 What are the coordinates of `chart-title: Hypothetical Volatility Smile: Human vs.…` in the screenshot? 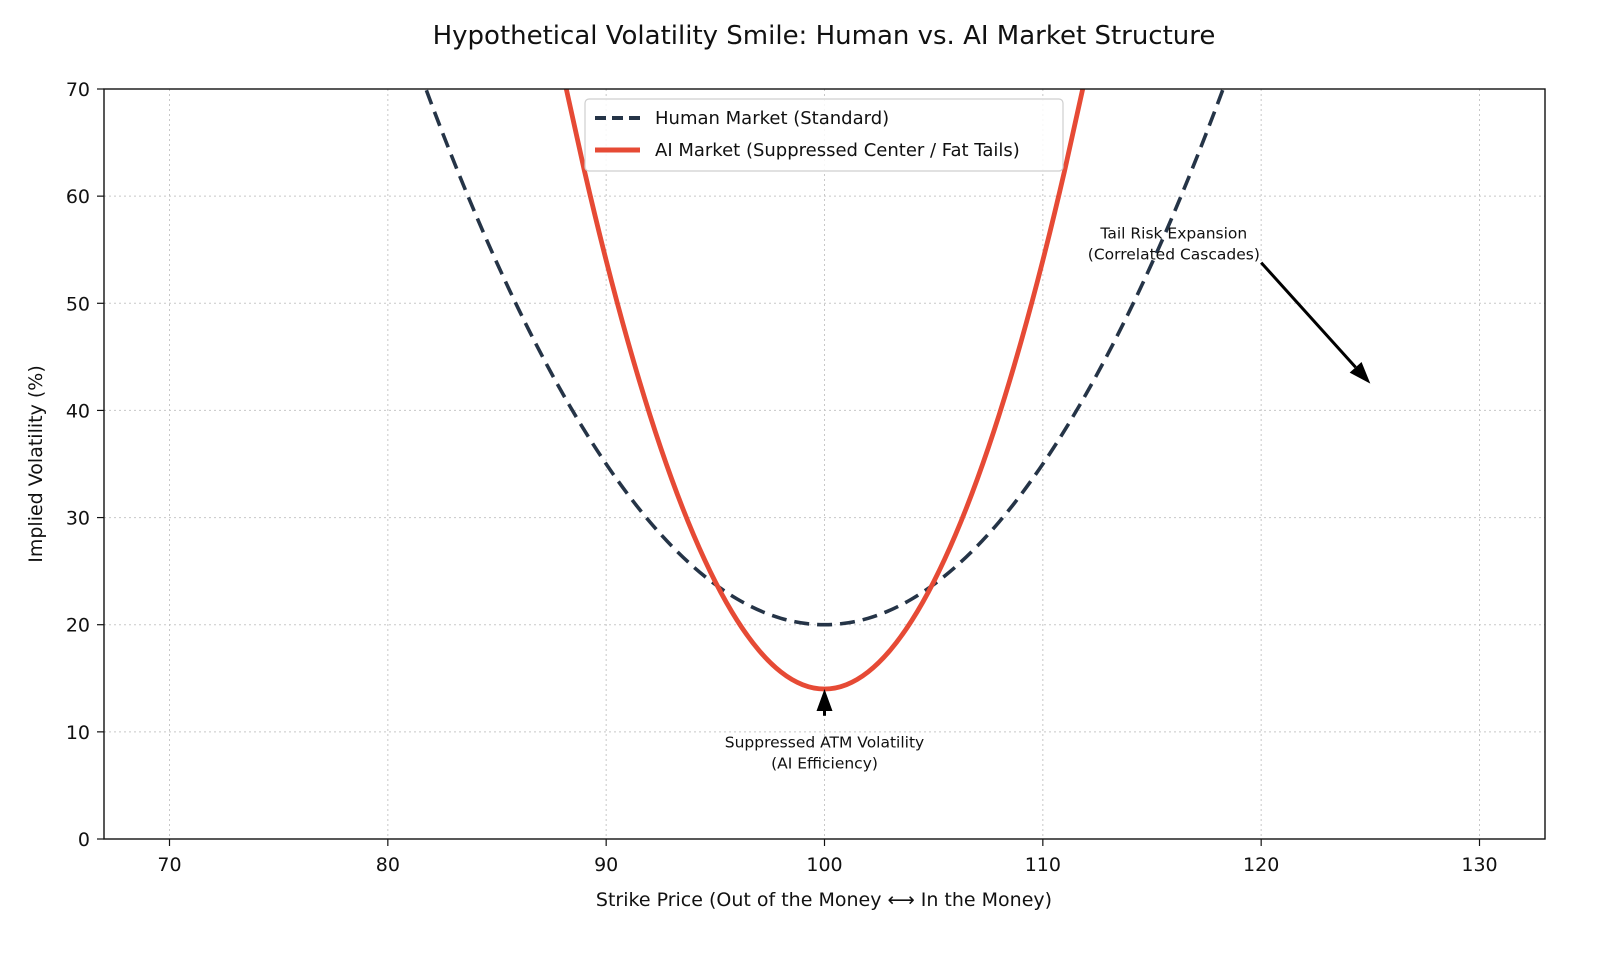 It's located at (824, 36).